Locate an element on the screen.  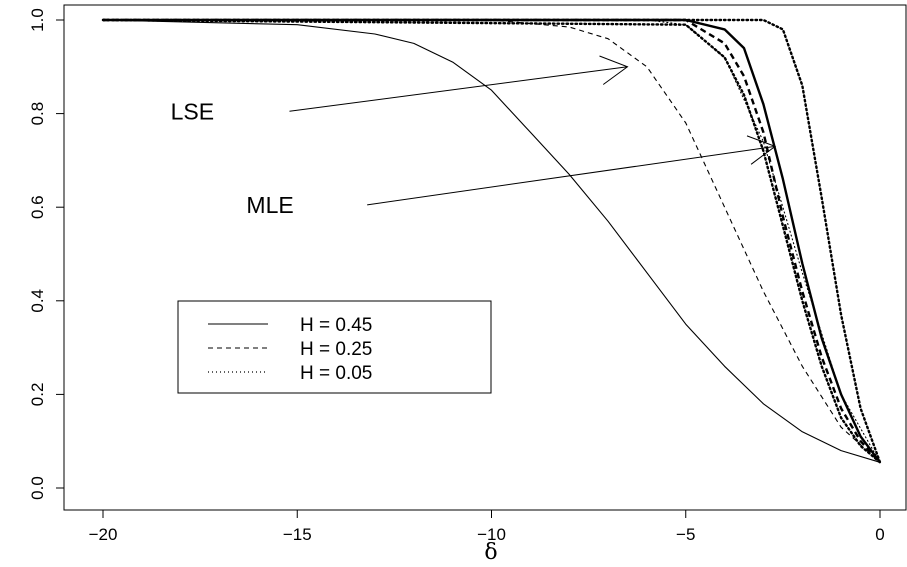
y-tick-label-0: 0.0 is located at coordinates (37, 488).